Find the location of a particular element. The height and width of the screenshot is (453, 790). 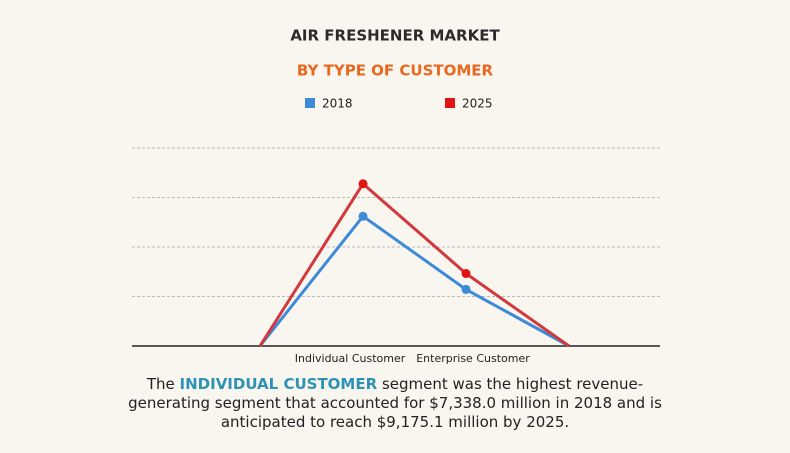

x-tick-label: Enterprise Customer is located at coordinates (473, 358).